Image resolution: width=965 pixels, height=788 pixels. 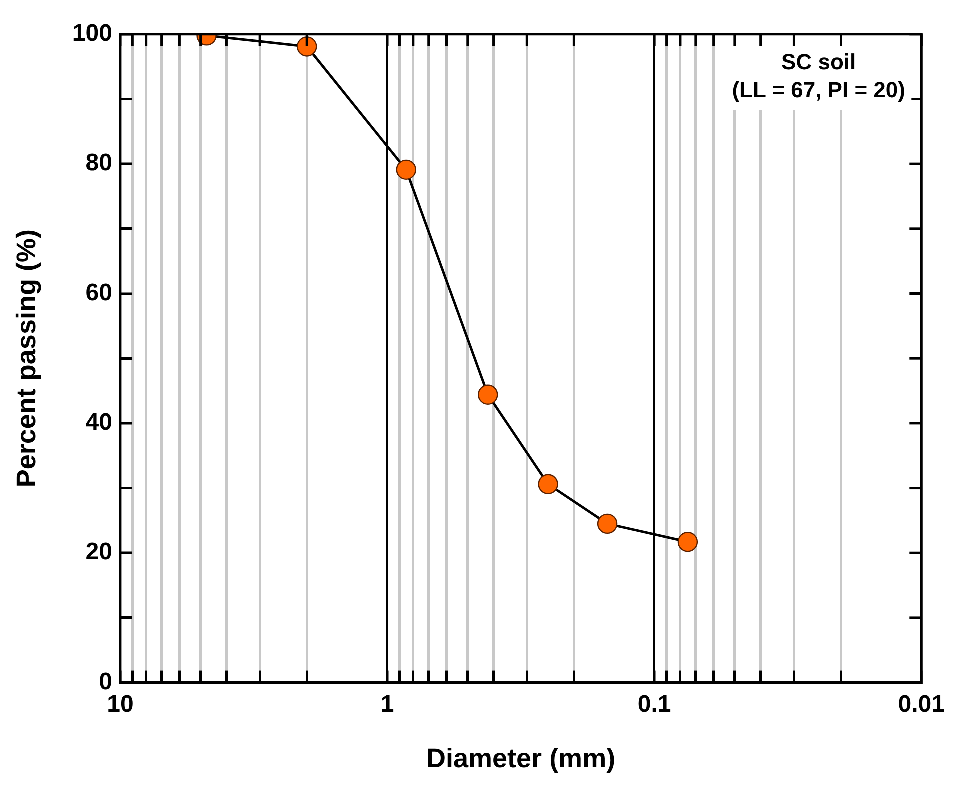 What do you see at coordinates (92, 34) in the screenshot?
I see `y-tick-label: 100` at bounding box center [92, 34].